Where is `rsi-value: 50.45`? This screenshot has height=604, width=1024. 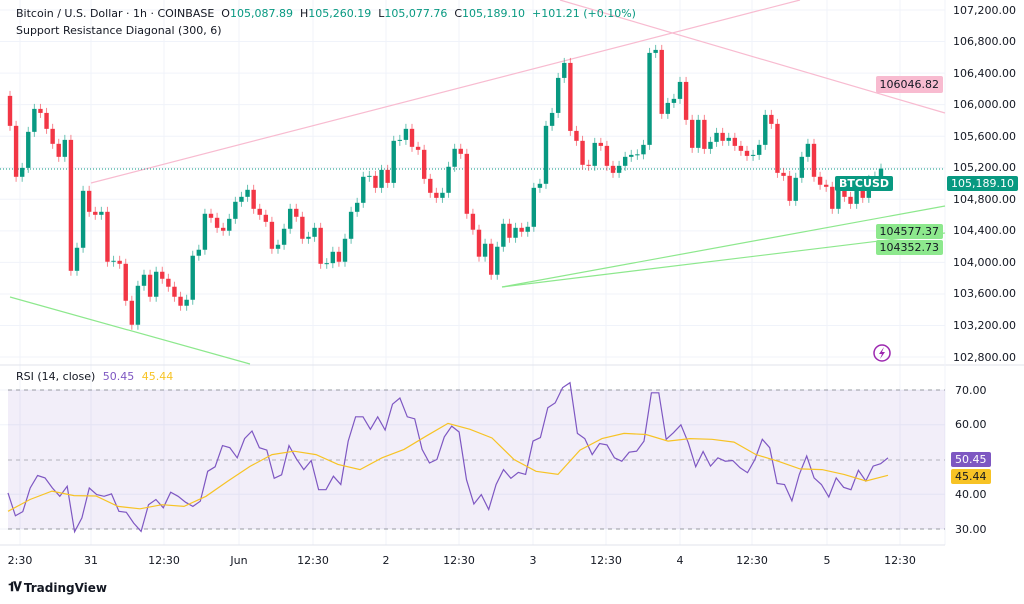
rsi-value: 50.45 is located at coordinates (118, 376).